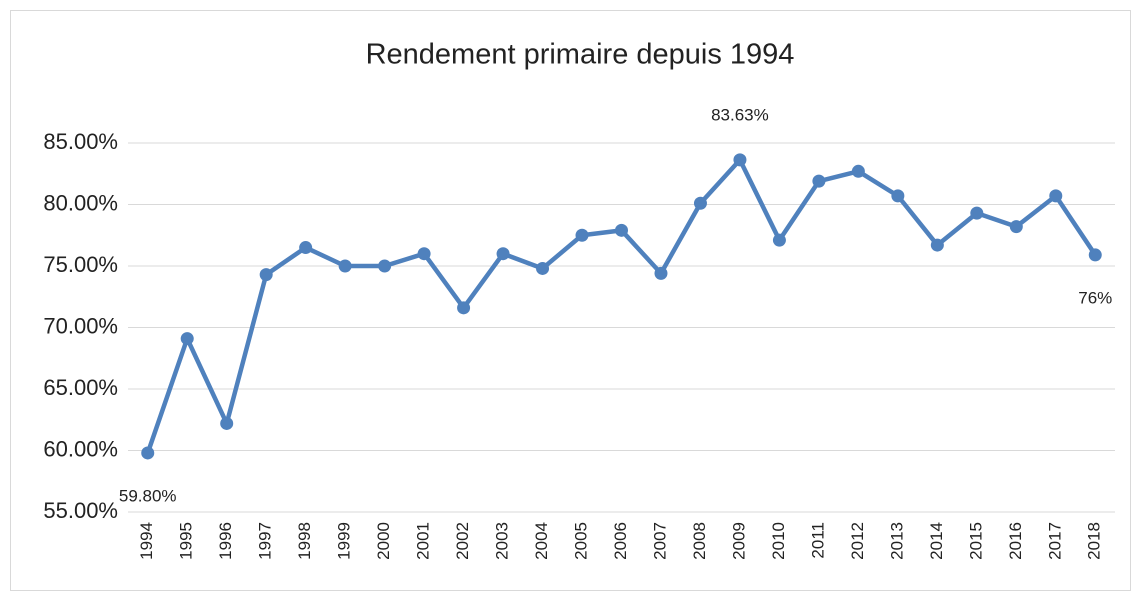  Describe the element at coordinates (541, 541) in the screenshot. I see `x-tick-label: 2004` at that location.